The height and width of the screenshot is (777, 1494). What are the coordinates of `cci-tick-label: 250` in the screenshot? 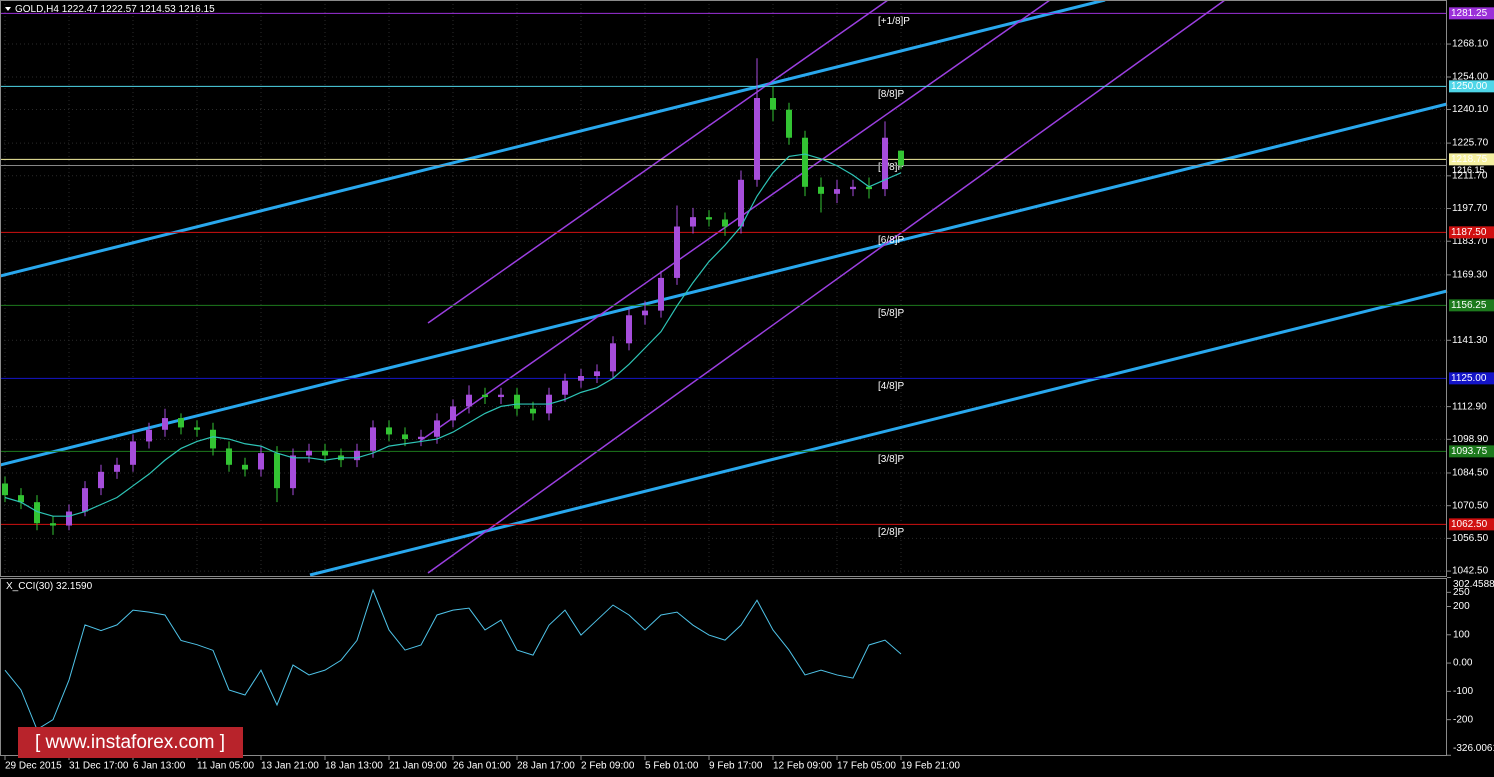 It's located at (1461, 592).